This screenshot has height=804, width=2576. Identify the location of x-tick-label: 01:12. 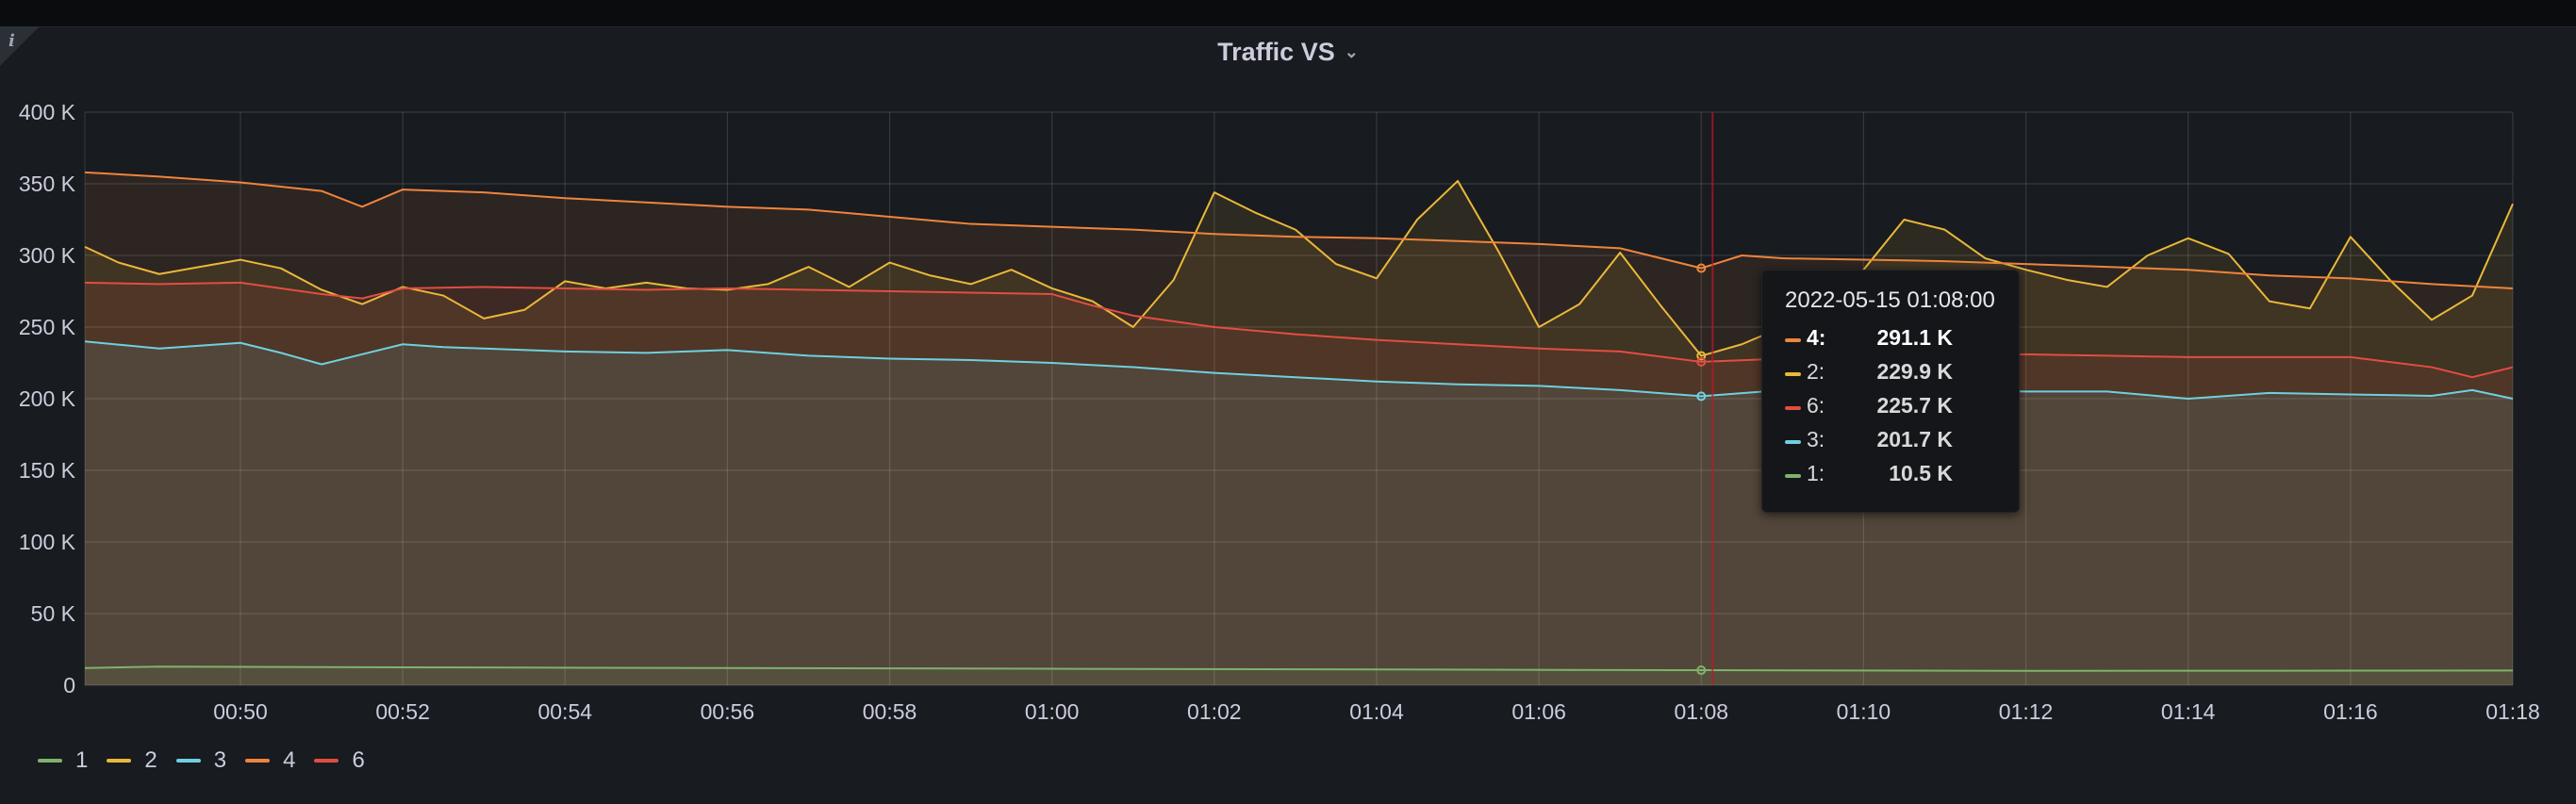
(2026, 712).